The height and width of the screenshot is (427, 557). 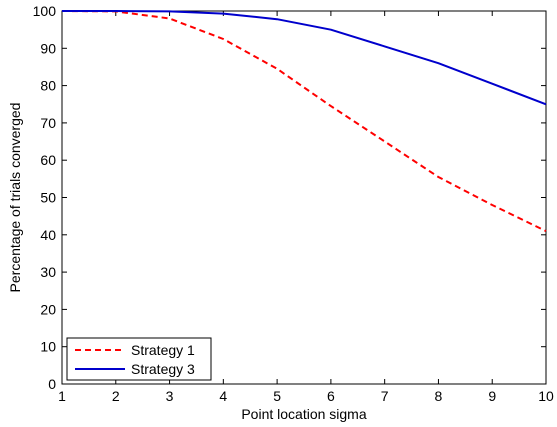 What do you see at coordinates (48, 235) in the screenshot?
I see `y-tick-label: 40` at bounding box center [48, 235].